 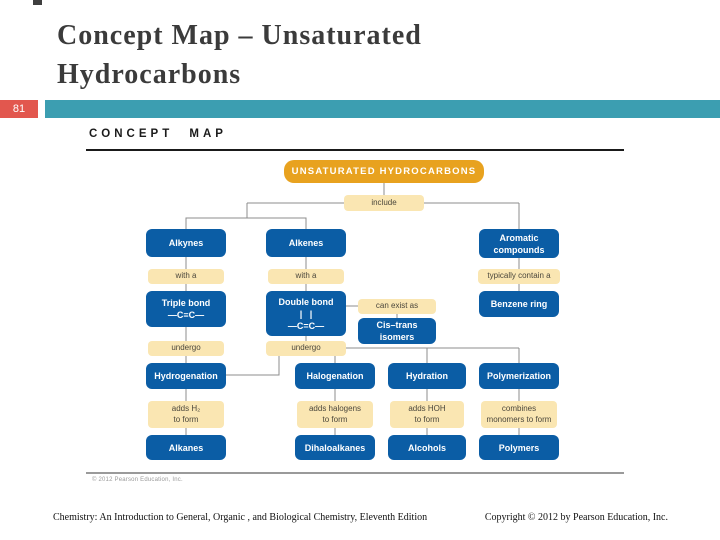 I want to click on node-alkynes: Alkynes, so click(x=186, y=243).